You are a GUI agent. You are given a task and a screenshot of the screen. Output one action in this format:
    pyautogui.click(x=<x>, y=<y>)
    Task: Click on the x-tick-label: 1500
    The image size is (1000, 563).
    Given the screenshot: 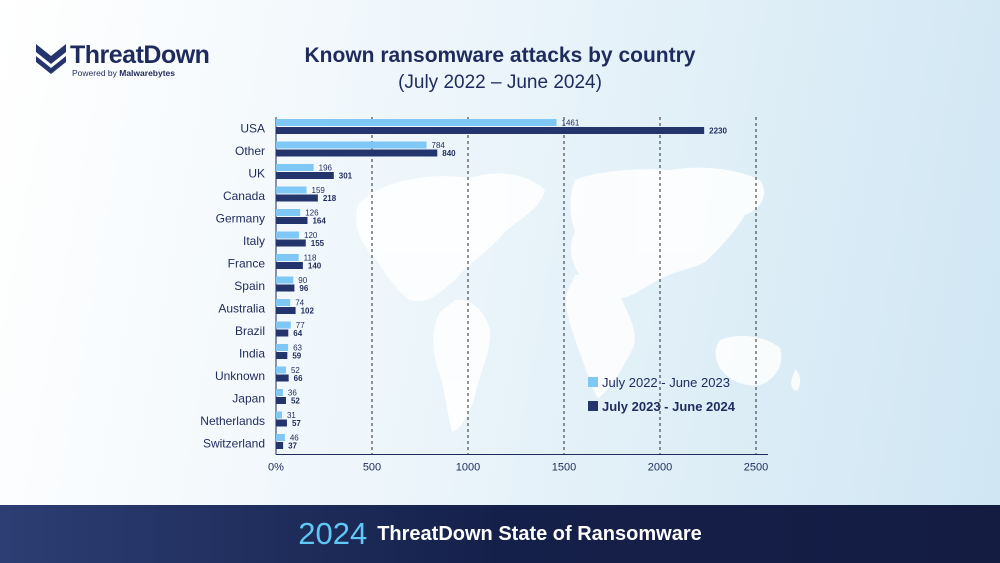 What is the action you would take?
    pyautogui.click(x=564, y=468)
    